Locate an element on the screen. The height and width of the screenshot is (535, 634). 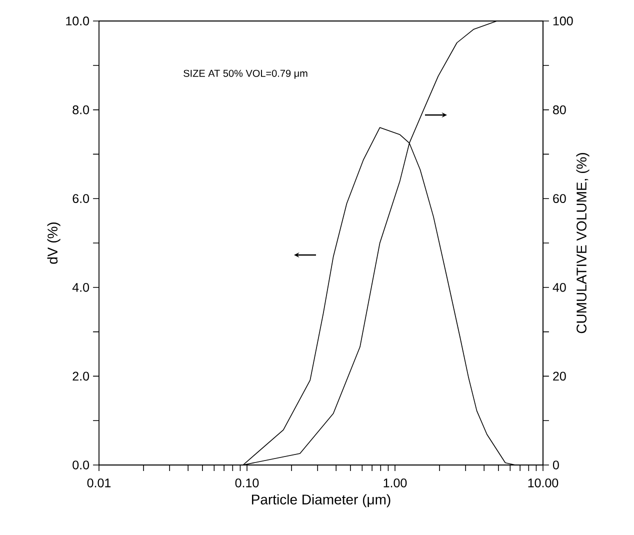
annotation: SIZE AT 50% VOL=0.79 μm is located at coordinates (246, 74).